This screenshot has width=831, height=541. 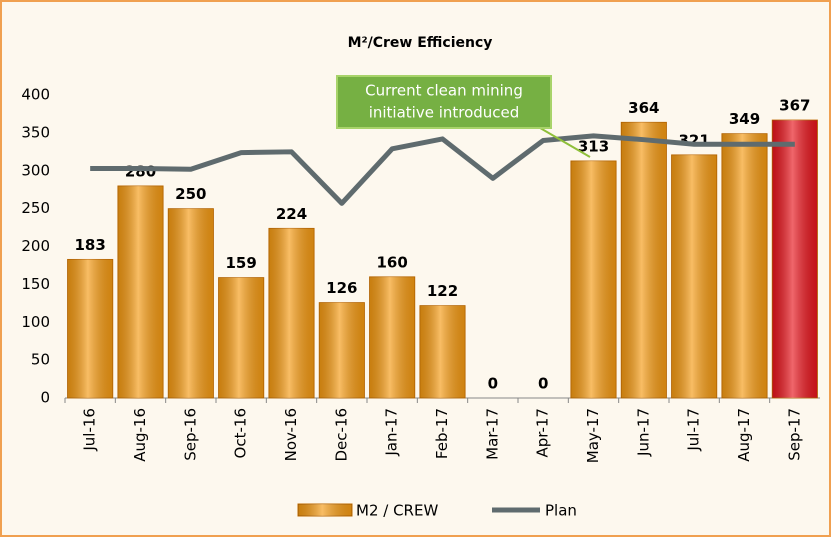 What do you see at coordinates (744, 435) in the screenshot?
I see `x-tick-label: Aug-17` at bounding box center [744, 435].